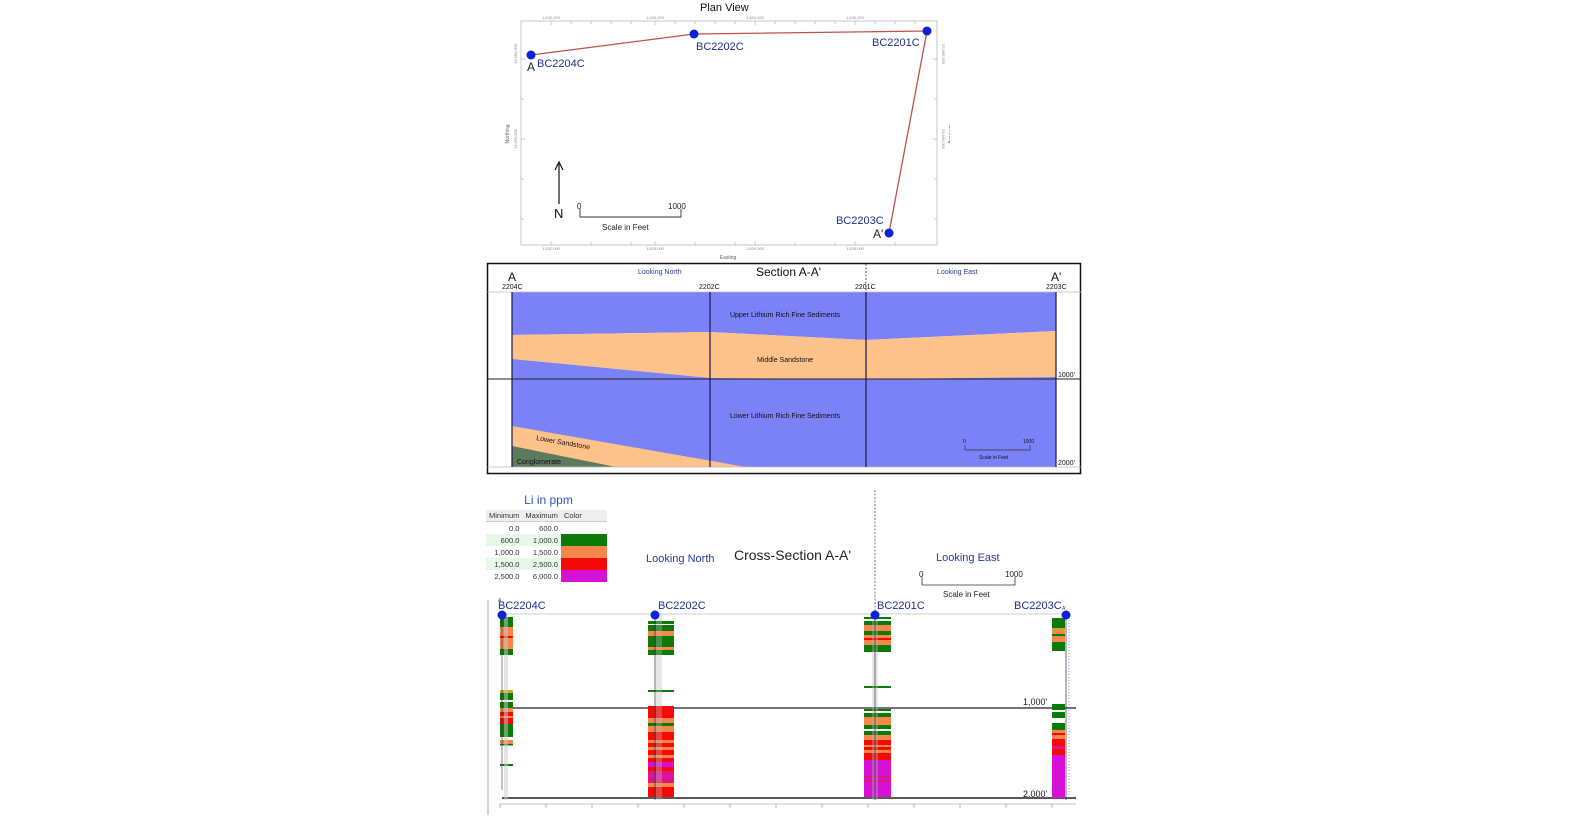 The image size is (1585, 830). I want to click on layer-lower-lithium, so click(784, 413).